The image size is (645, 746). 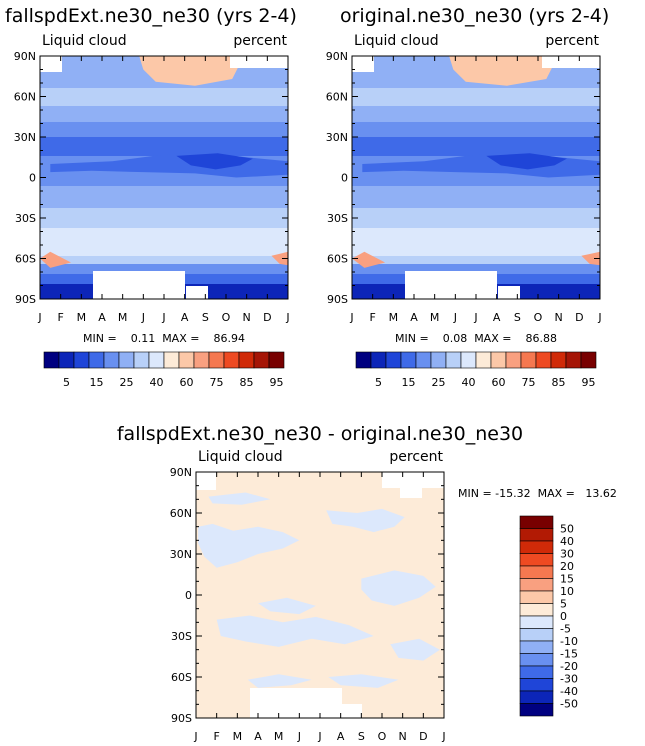 What do you see at coordinates (517, 317) in the screenshot?
I see `x-tick-label: S` at bounding box center [517, 317].